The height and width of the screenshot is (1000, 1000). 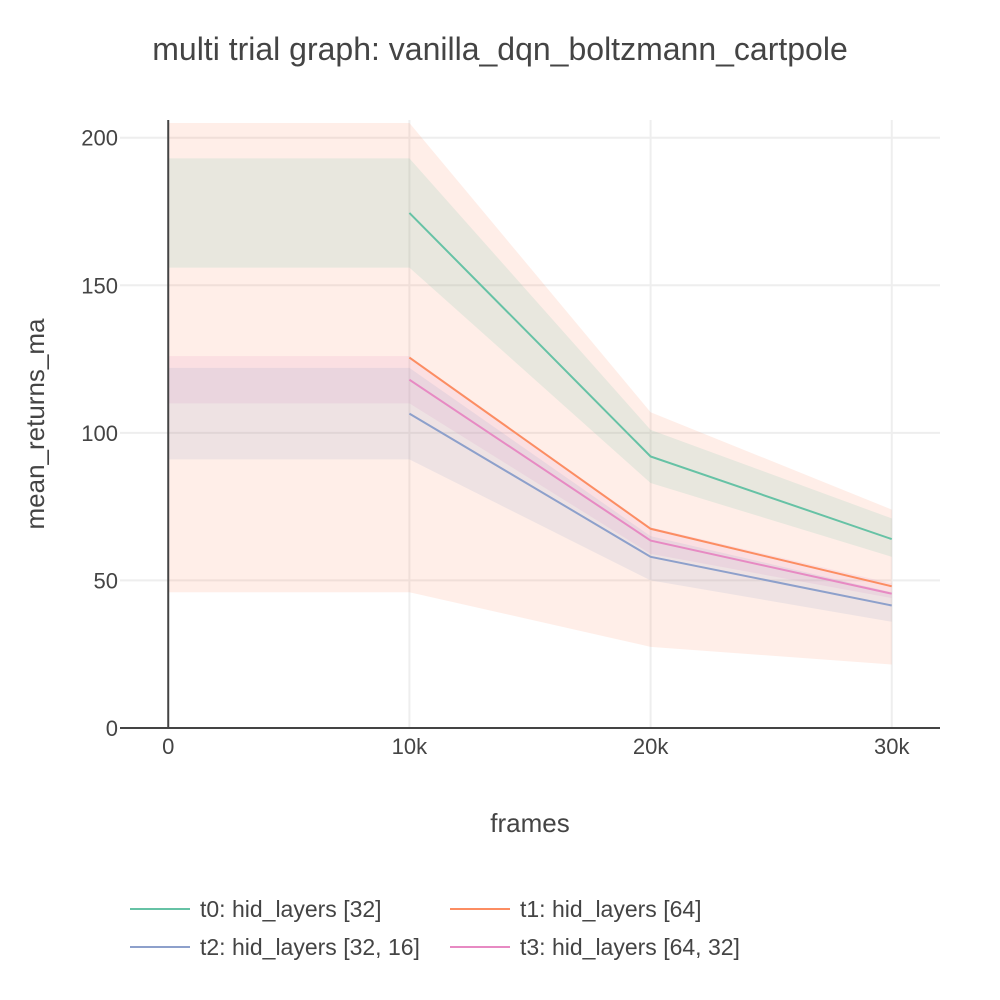 I want to click on y-tick-label: 150, so click(x=99, y=285).